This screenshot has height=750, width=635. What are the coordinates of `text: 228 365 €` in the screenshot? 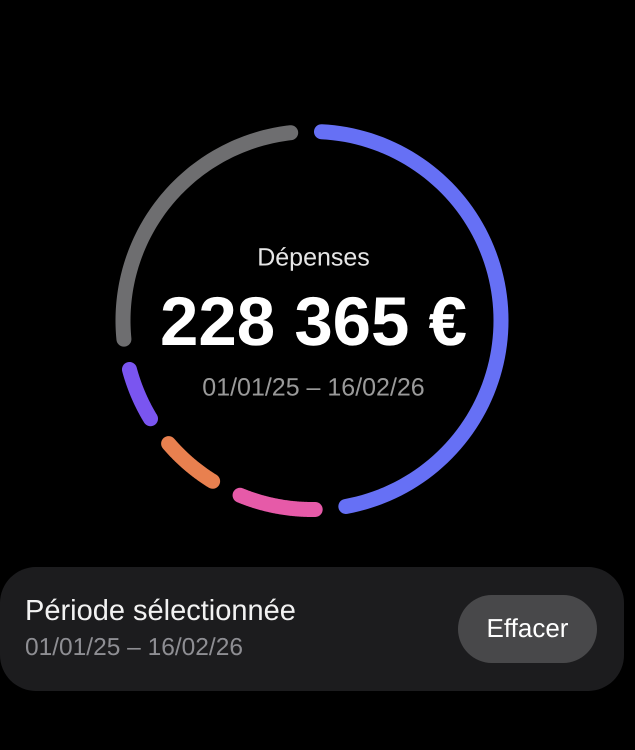 It's located at (313, 321).